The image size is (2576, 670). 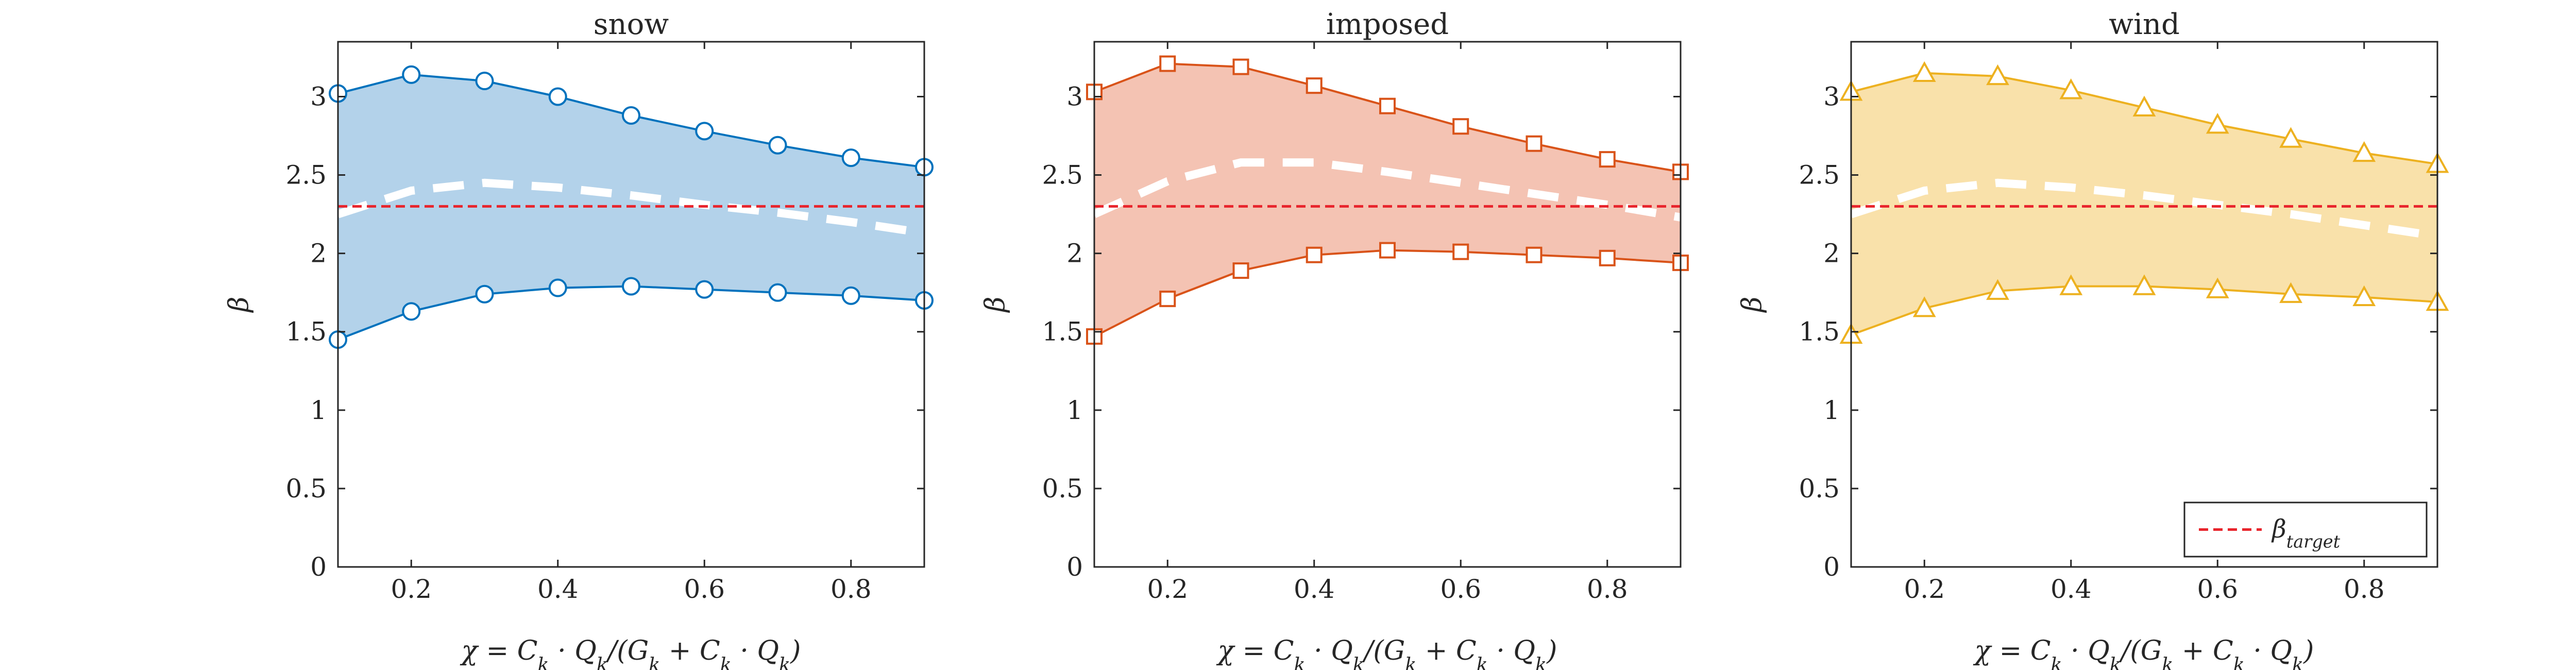 What do you see at coordinates (1387, 24) in the screenshot?
I see `panel-title: imposed` at bounding box center [1387, 24].